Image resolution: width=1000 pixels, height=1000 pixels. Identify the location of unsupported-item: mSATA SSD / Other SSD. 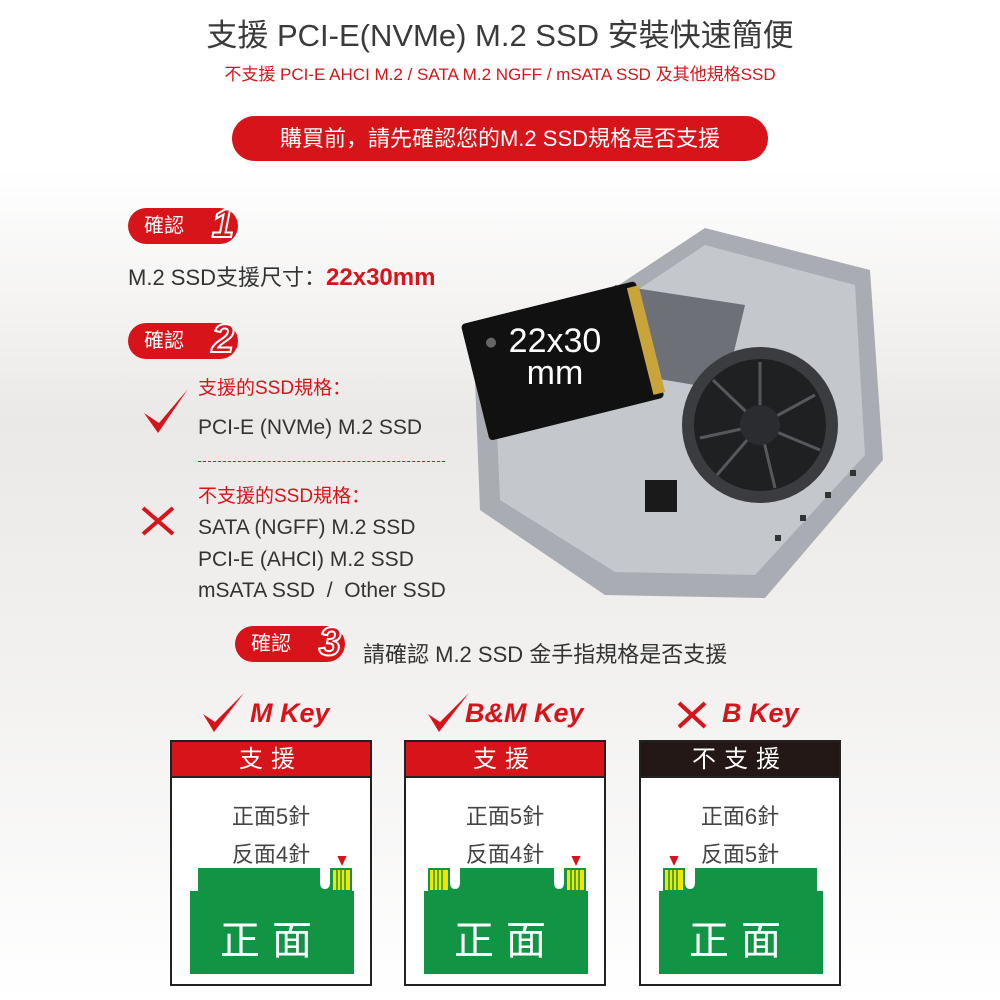
(322, 590).